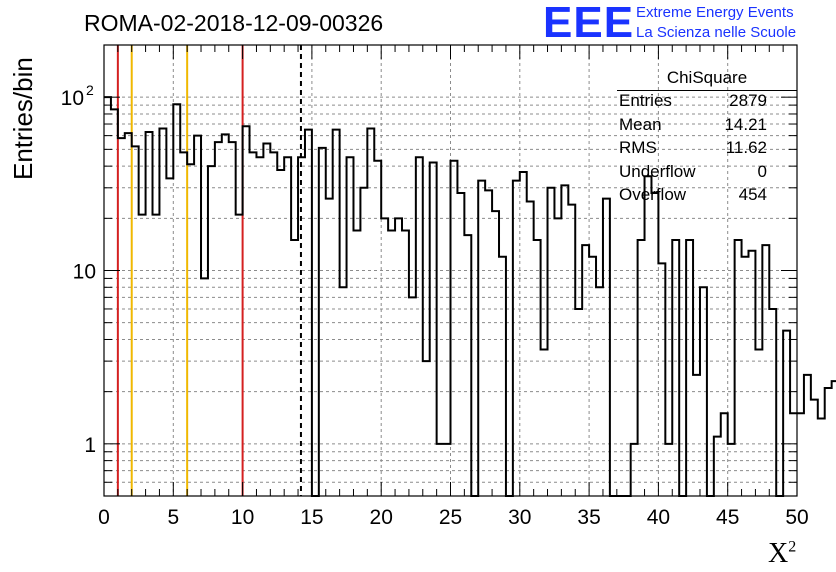 The image size is (836, 572). Describe the element at coordinates (173, 517) in the screenshot. I see `x-tick-label: 5` at that location.